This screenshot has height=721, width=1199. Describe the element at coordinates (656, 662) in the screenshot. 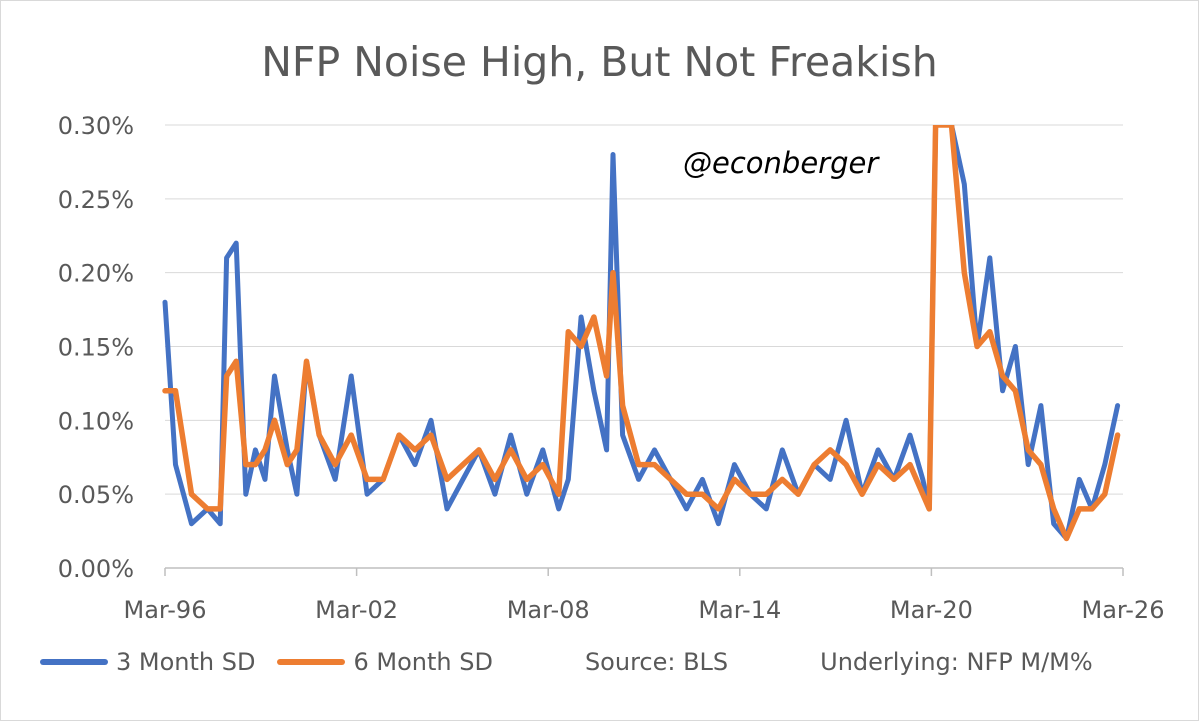

I see `source-note: Source: BLS` at that location.